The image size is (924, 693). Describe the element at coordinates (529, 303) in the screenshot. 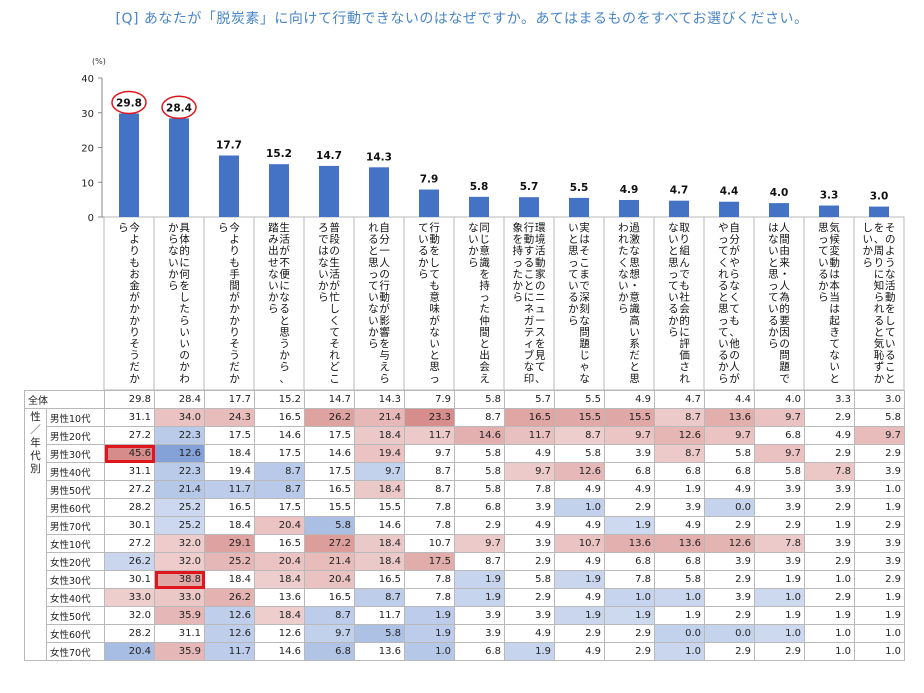

I see `category-label: 環境活動家のニュースを見て、行動することにネガティブな印象を持ったから` at that location.